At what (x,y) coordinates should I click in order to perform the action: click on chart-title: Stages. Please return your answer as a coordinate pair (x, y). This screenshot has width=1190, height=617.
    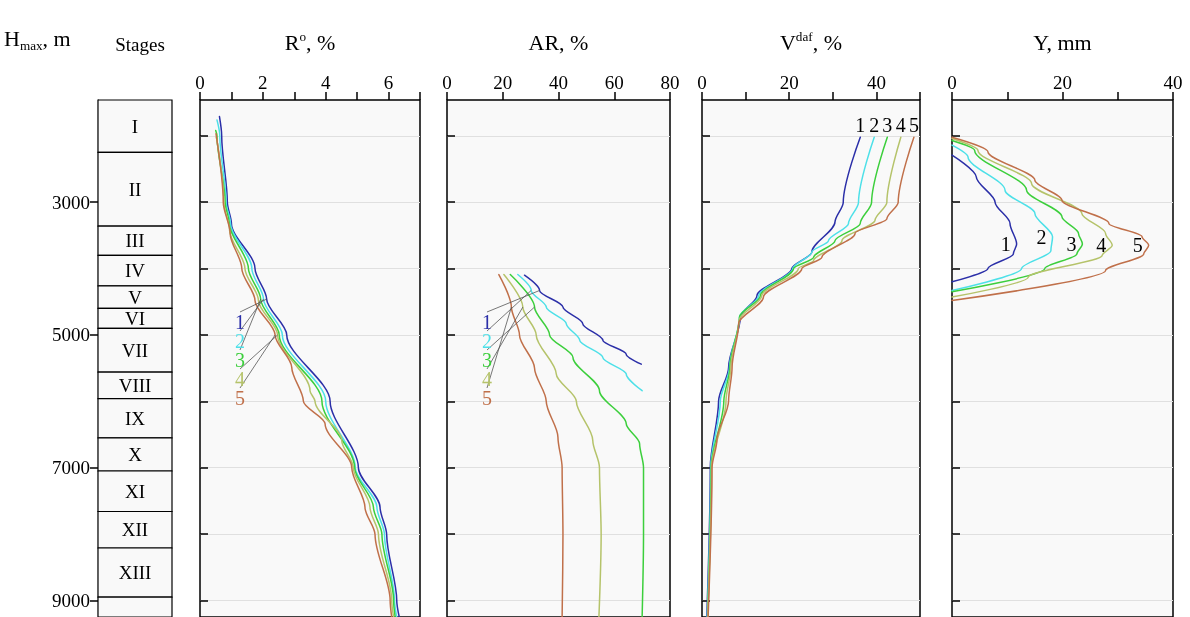
    Looking at the image, I should click on (140, 44).